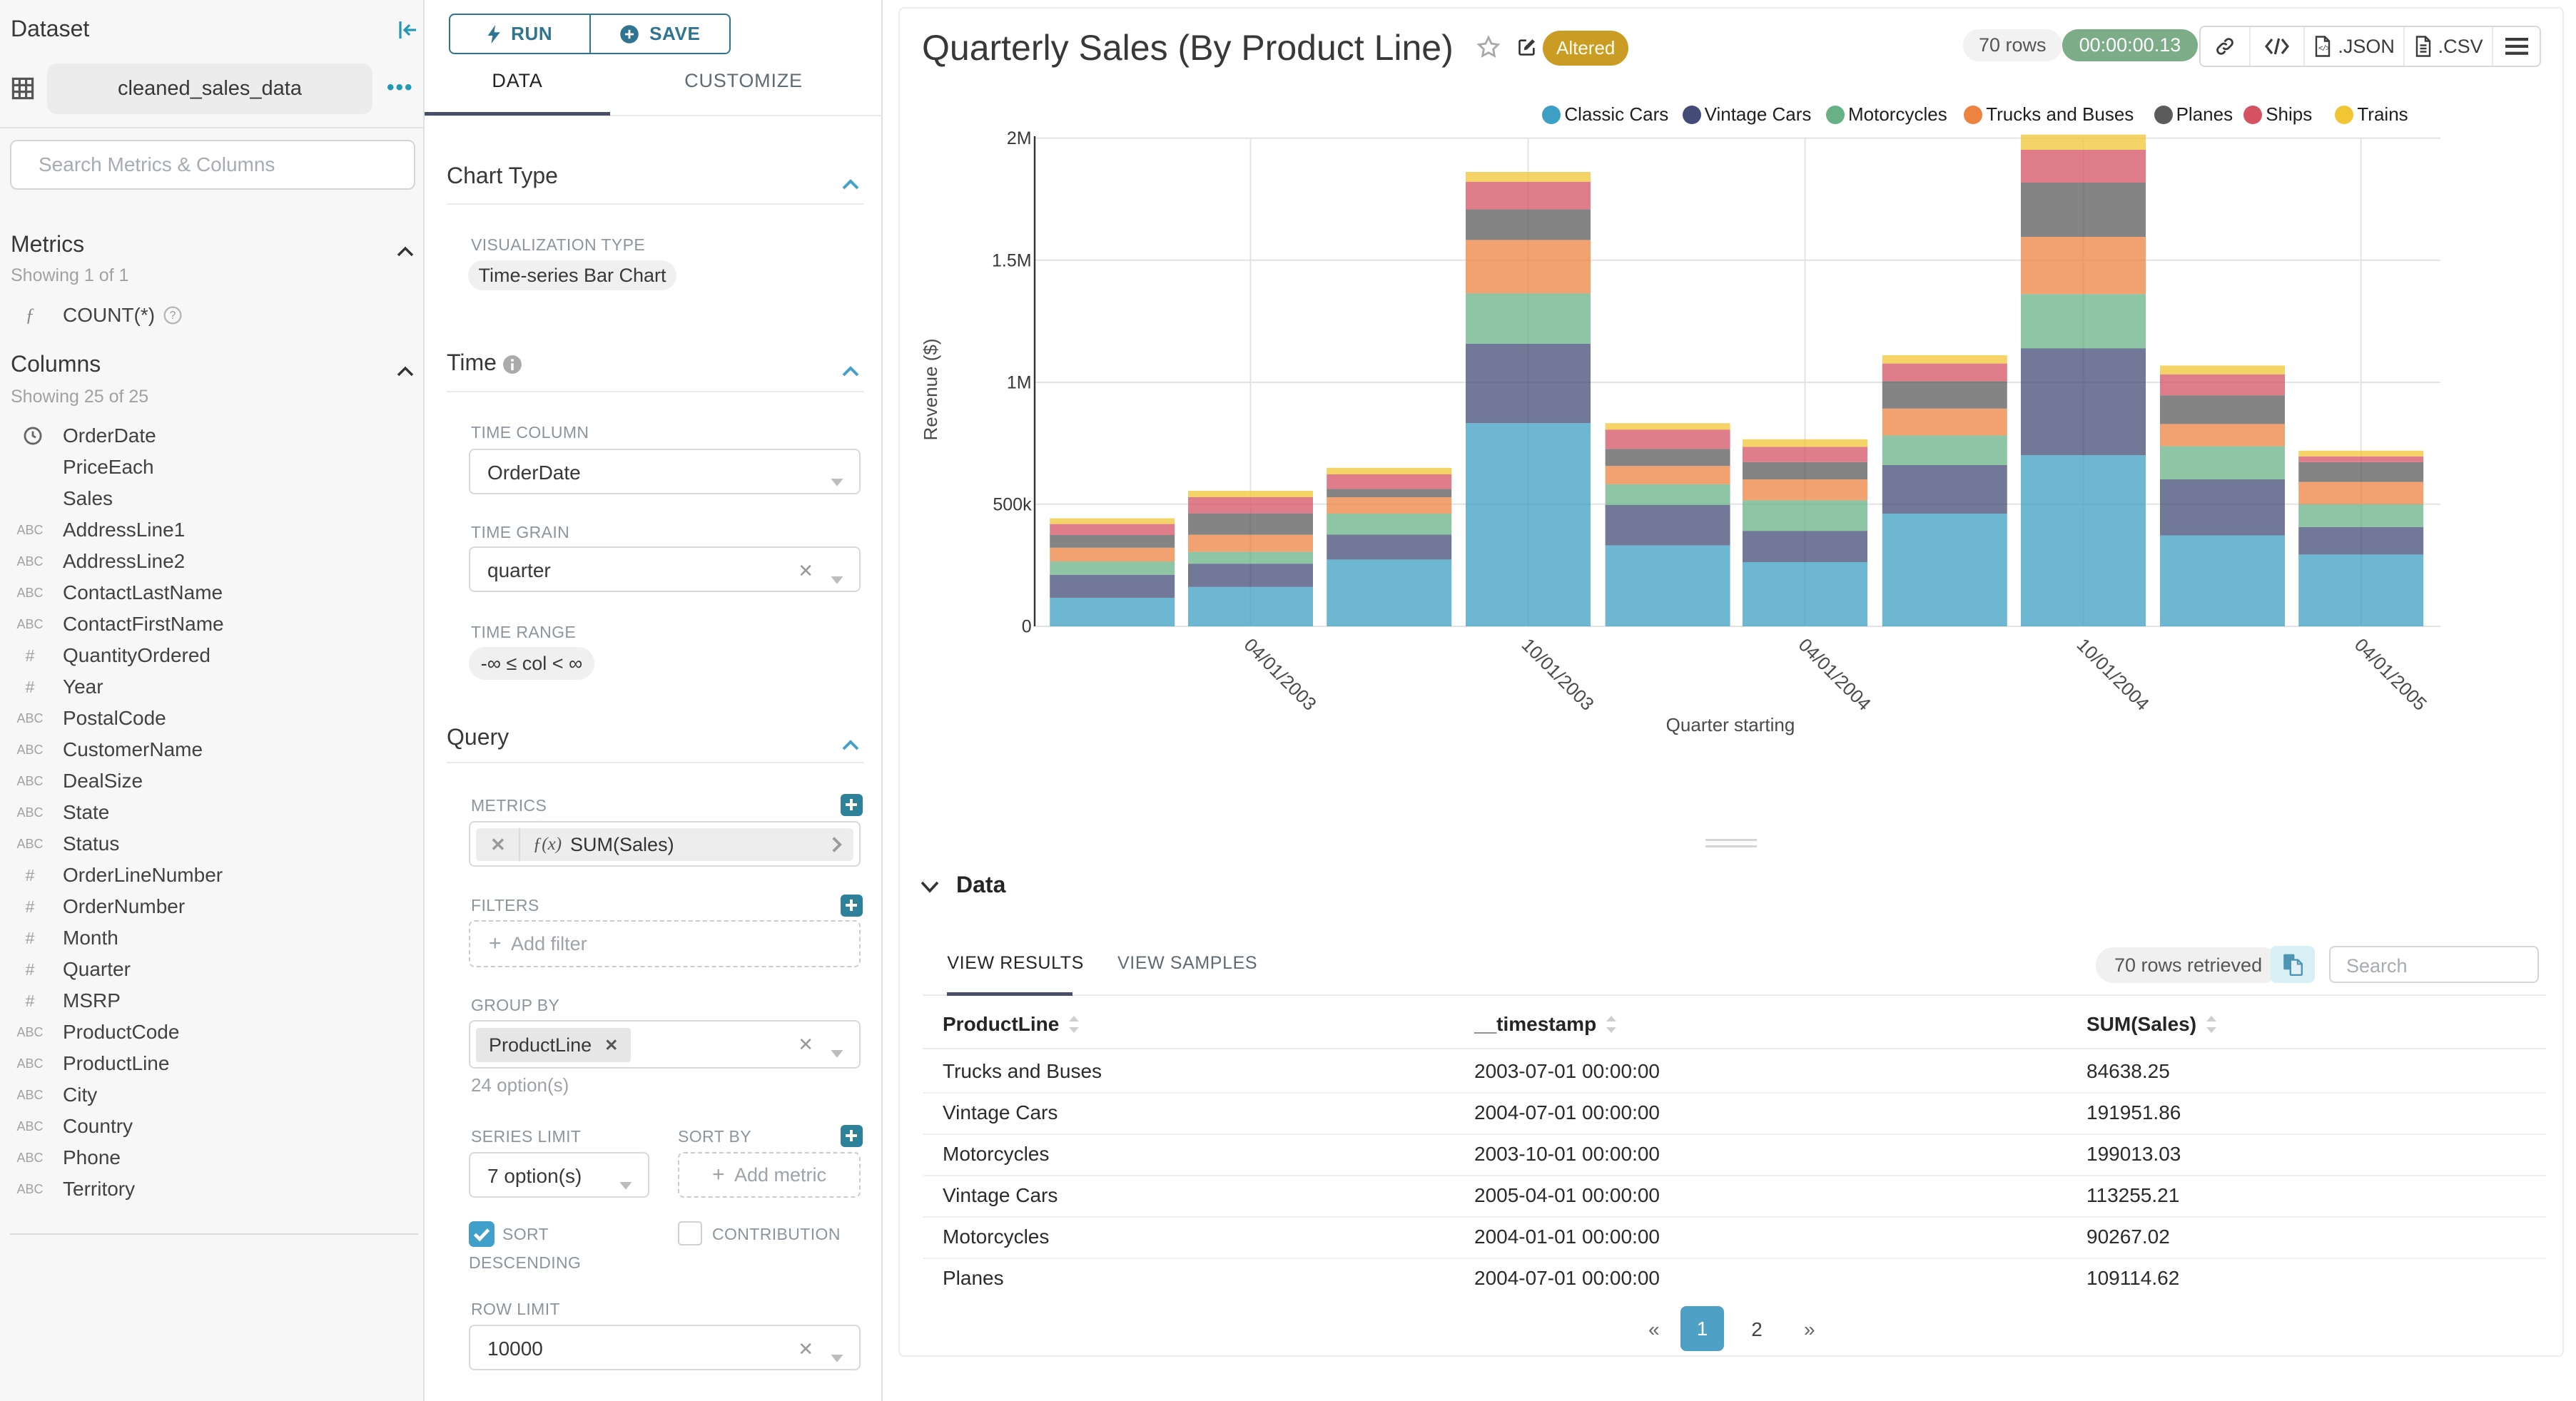  I want to click on svg-text: 04/01/2003, so click(1280, 674).